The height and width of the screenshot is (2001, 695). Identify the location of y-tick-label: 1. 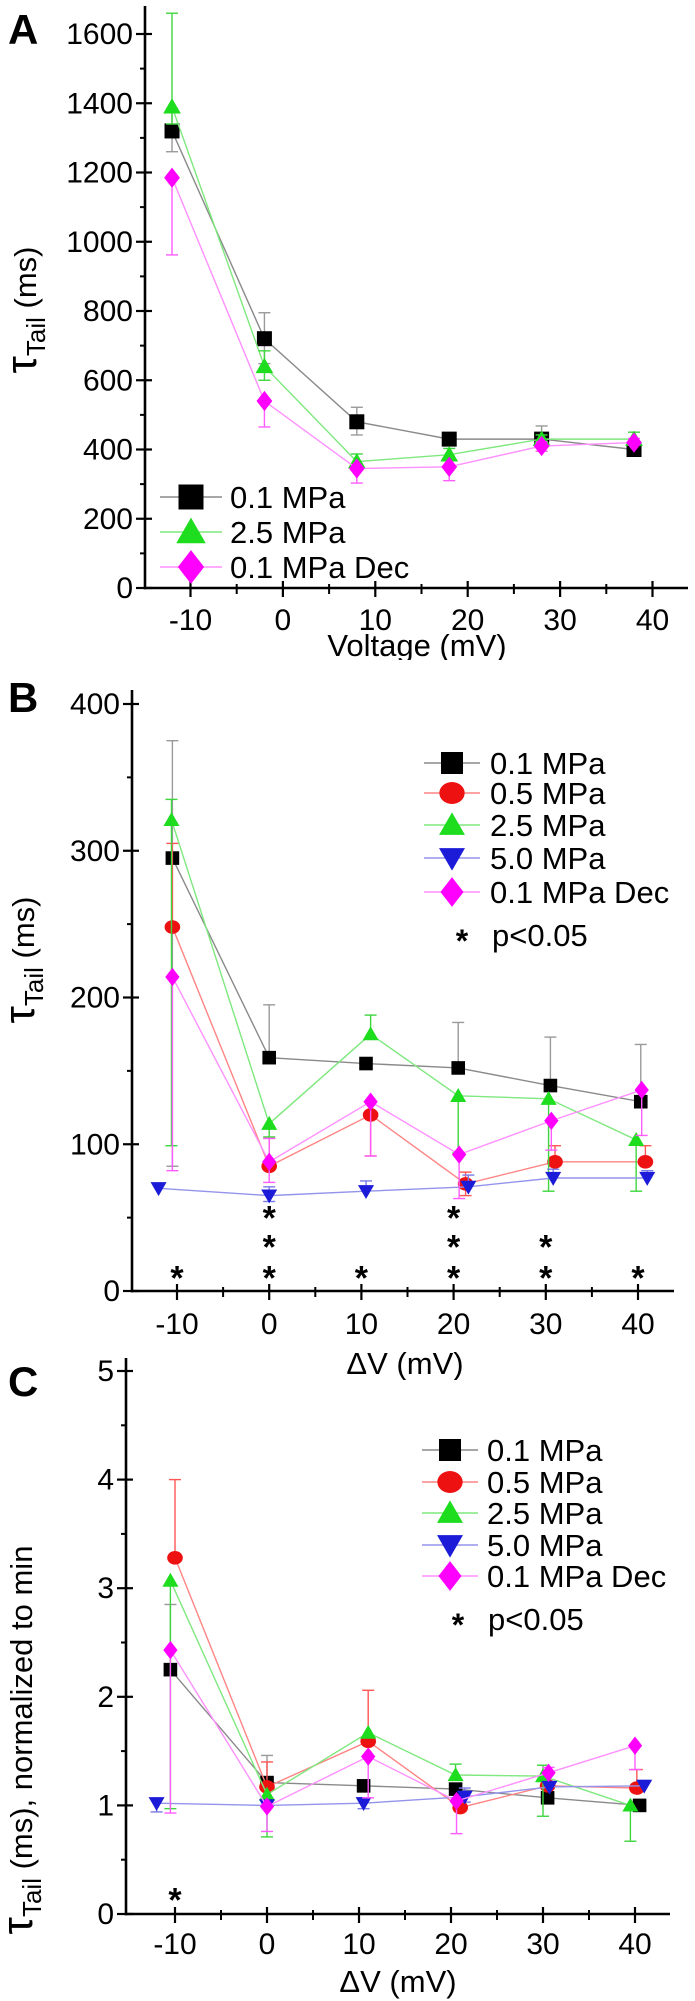
(105, 1805).